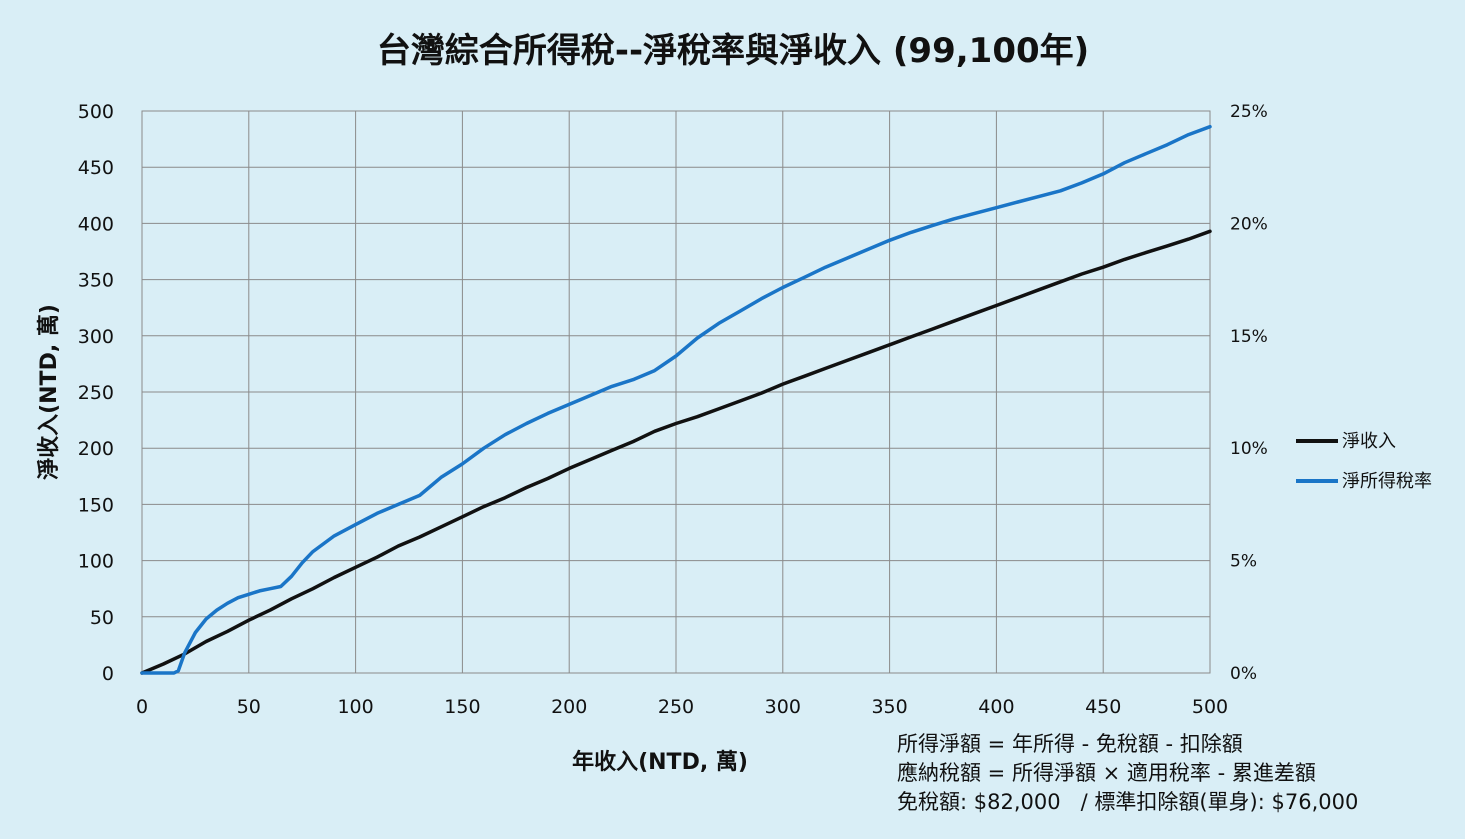 The width and height of the screenshot is (1465, 839). Describe the element at coordinates (660, 762) in the screenshot. I see `x-axis-label: 年收入(NTD, 萬)` at that location.